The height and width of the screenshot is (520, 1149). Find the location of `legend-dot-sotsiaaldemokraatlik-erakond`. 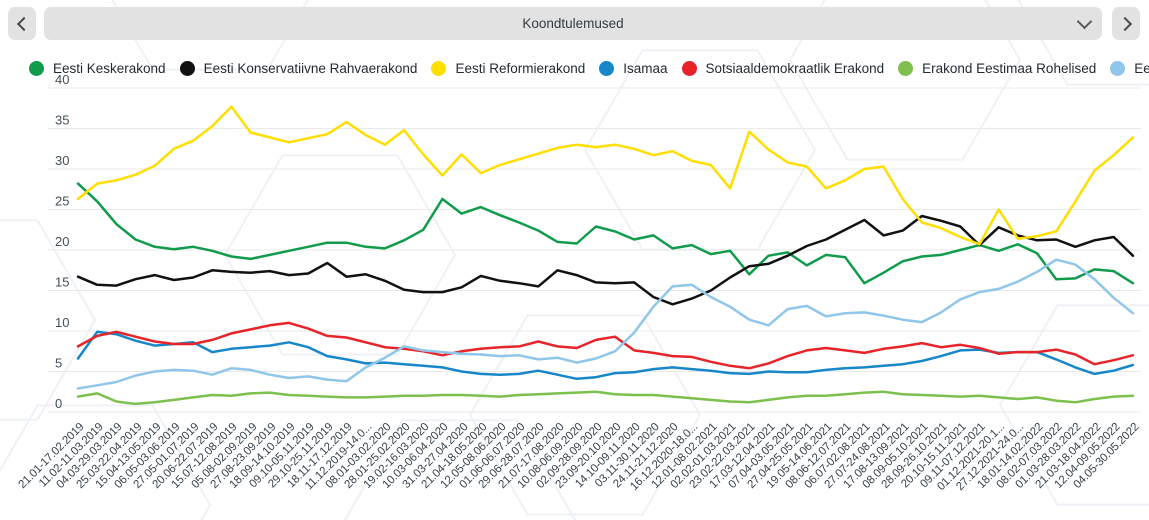

legend-dot-sotsiaaldemokraatlik-erakond is located at coordinates (689, 68).